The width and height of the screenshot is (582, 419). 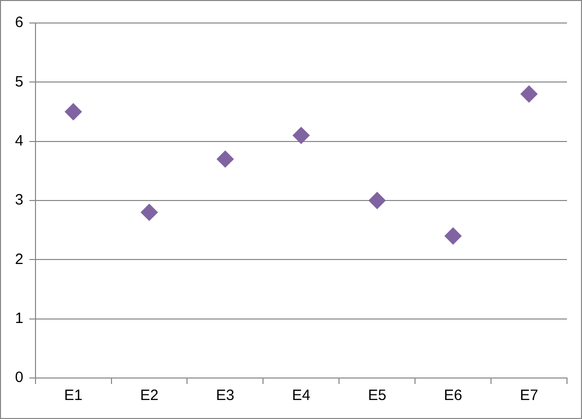 What do you see at coordinates (225, 395) in the screenshot?
I see `x-tick-label: E3` at bounding box center [225, 395].